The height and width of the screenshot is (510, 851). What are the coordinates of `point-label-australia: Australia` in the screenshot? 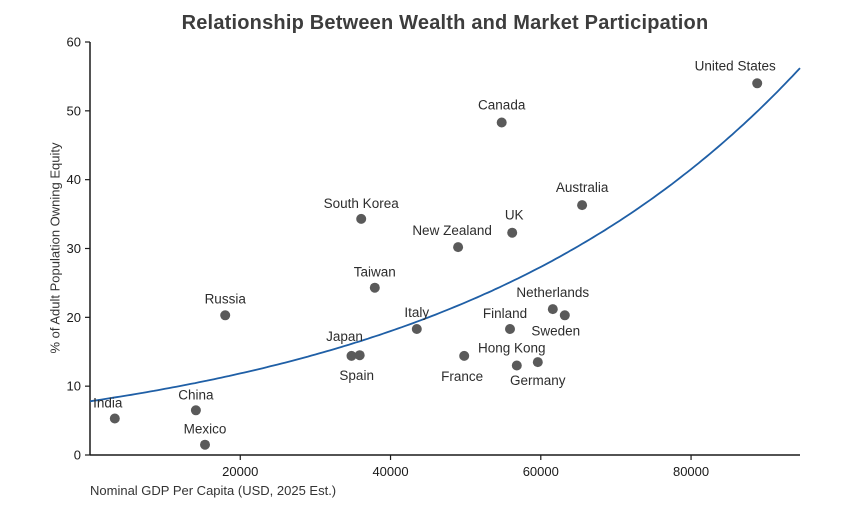 It's located at (582, 187).